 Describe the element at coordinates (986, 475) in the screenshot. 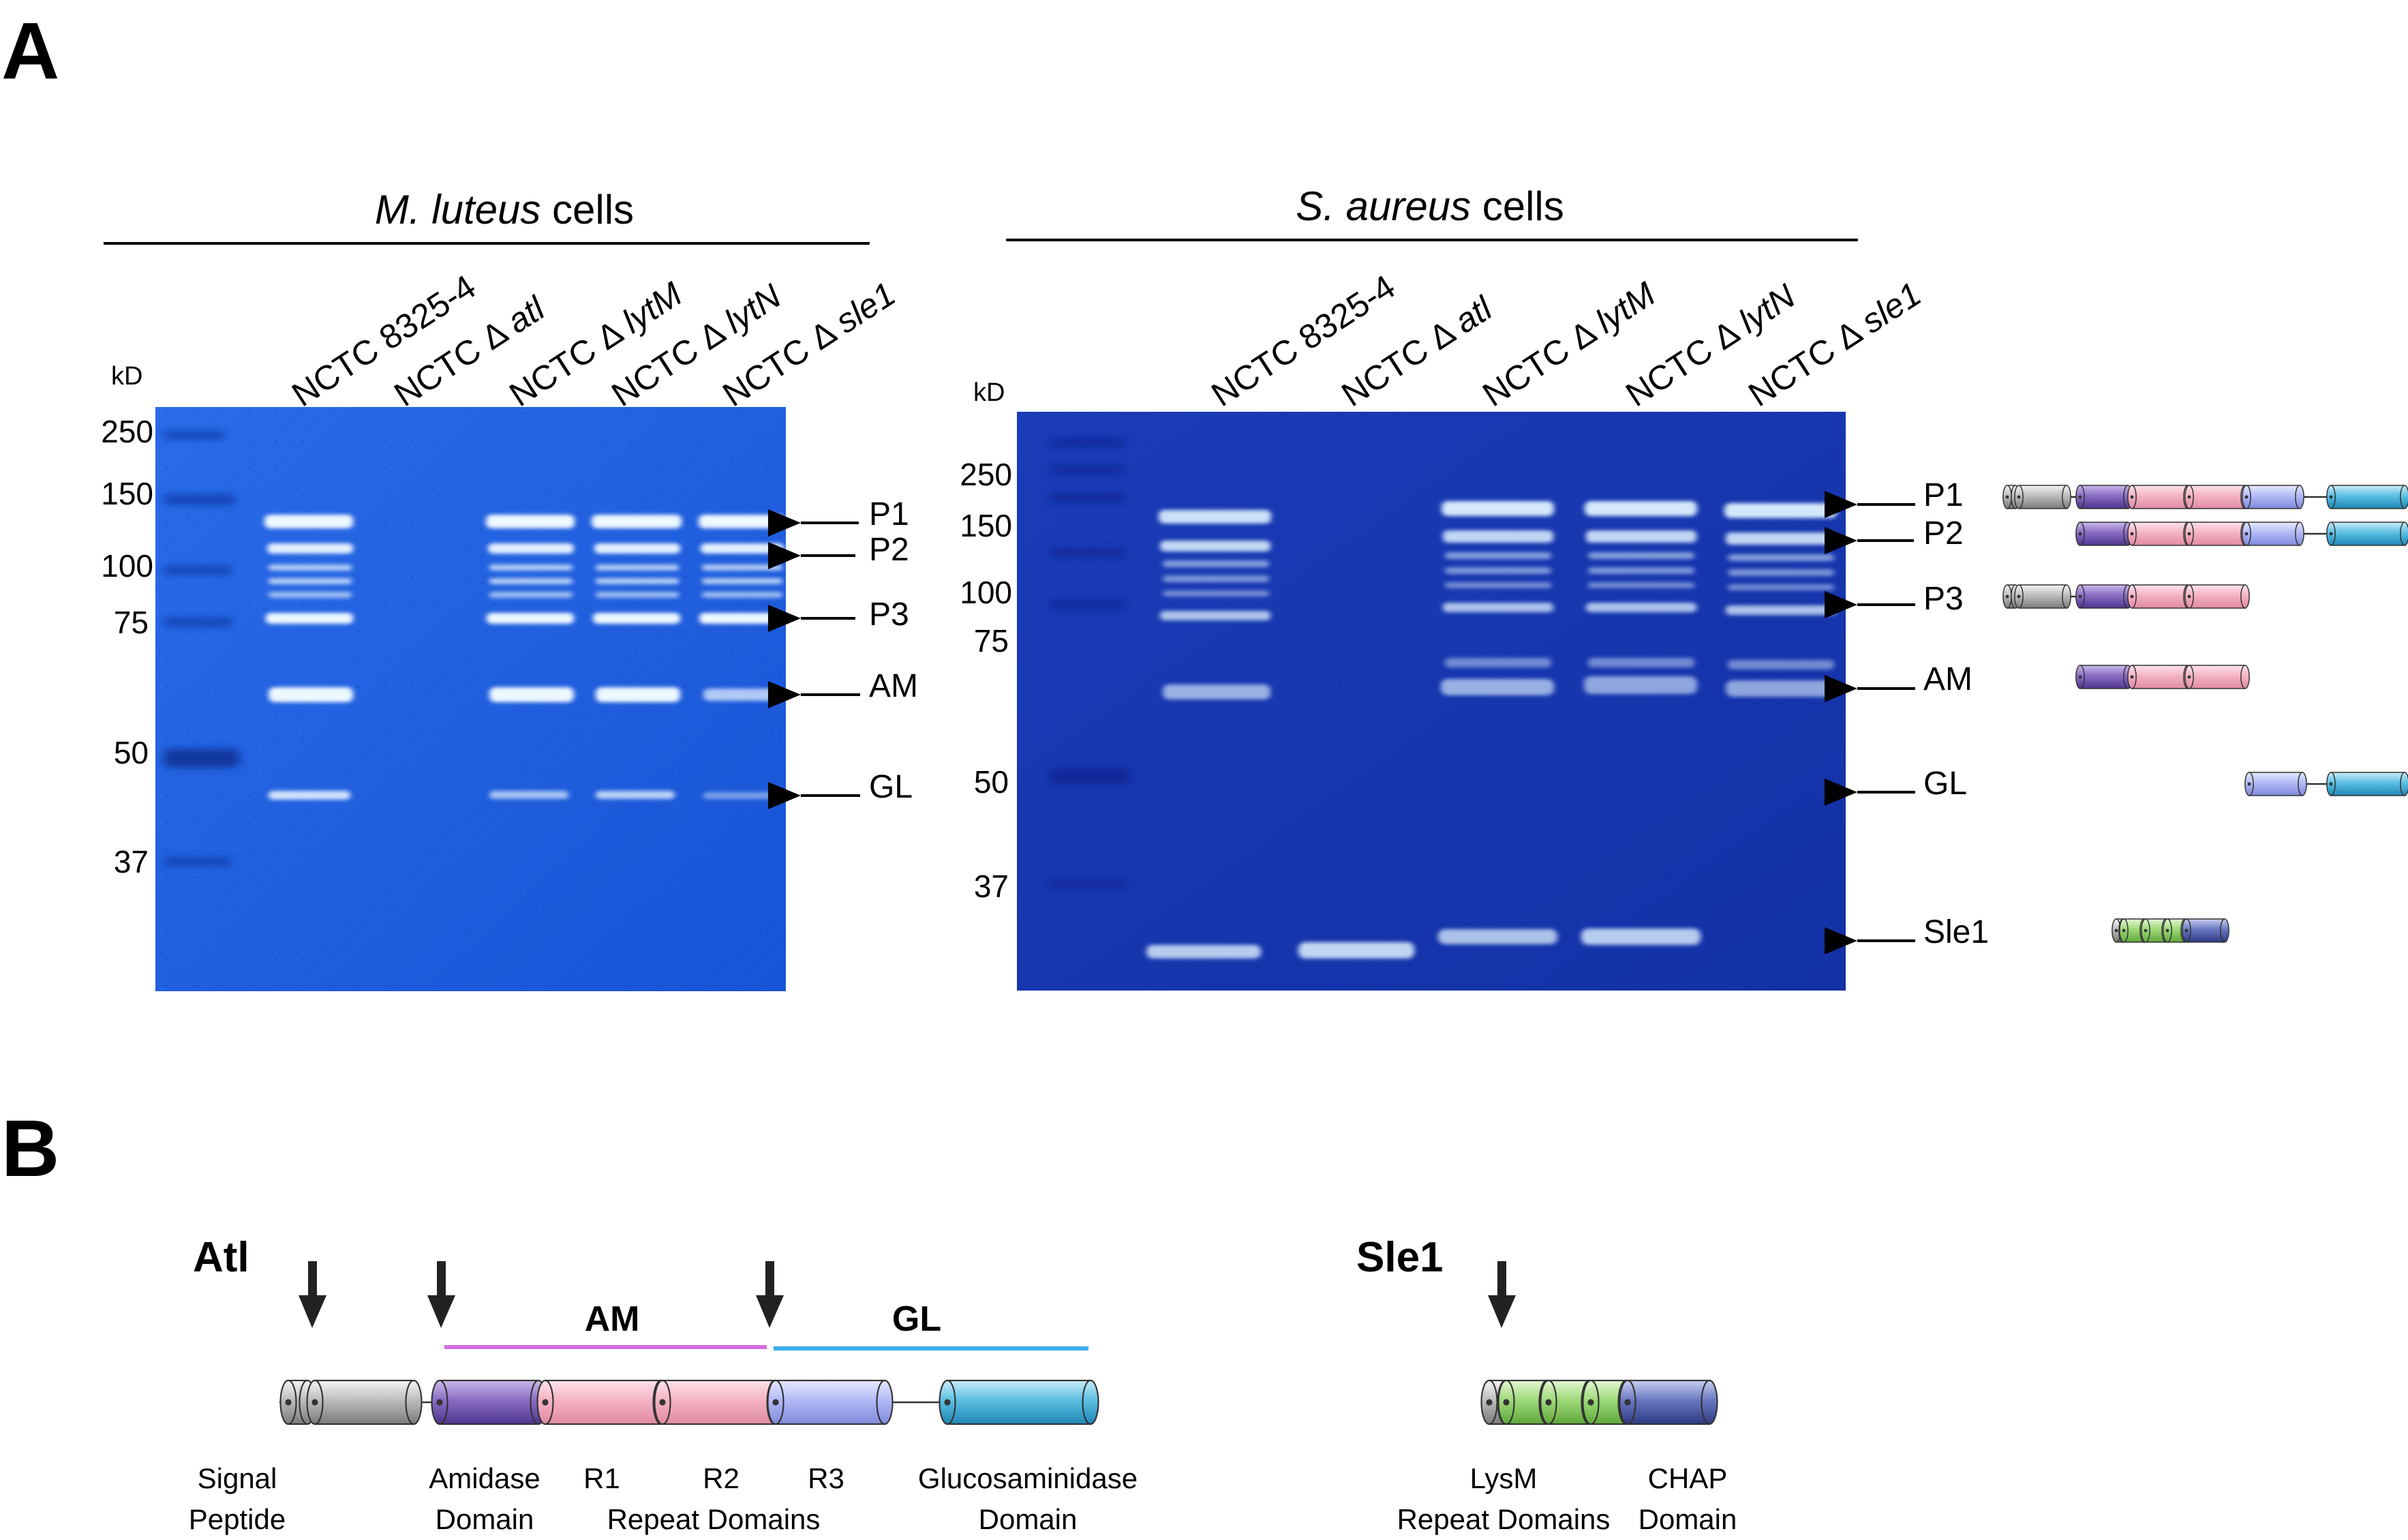

I see `right-ladder-250: 250` at that location.